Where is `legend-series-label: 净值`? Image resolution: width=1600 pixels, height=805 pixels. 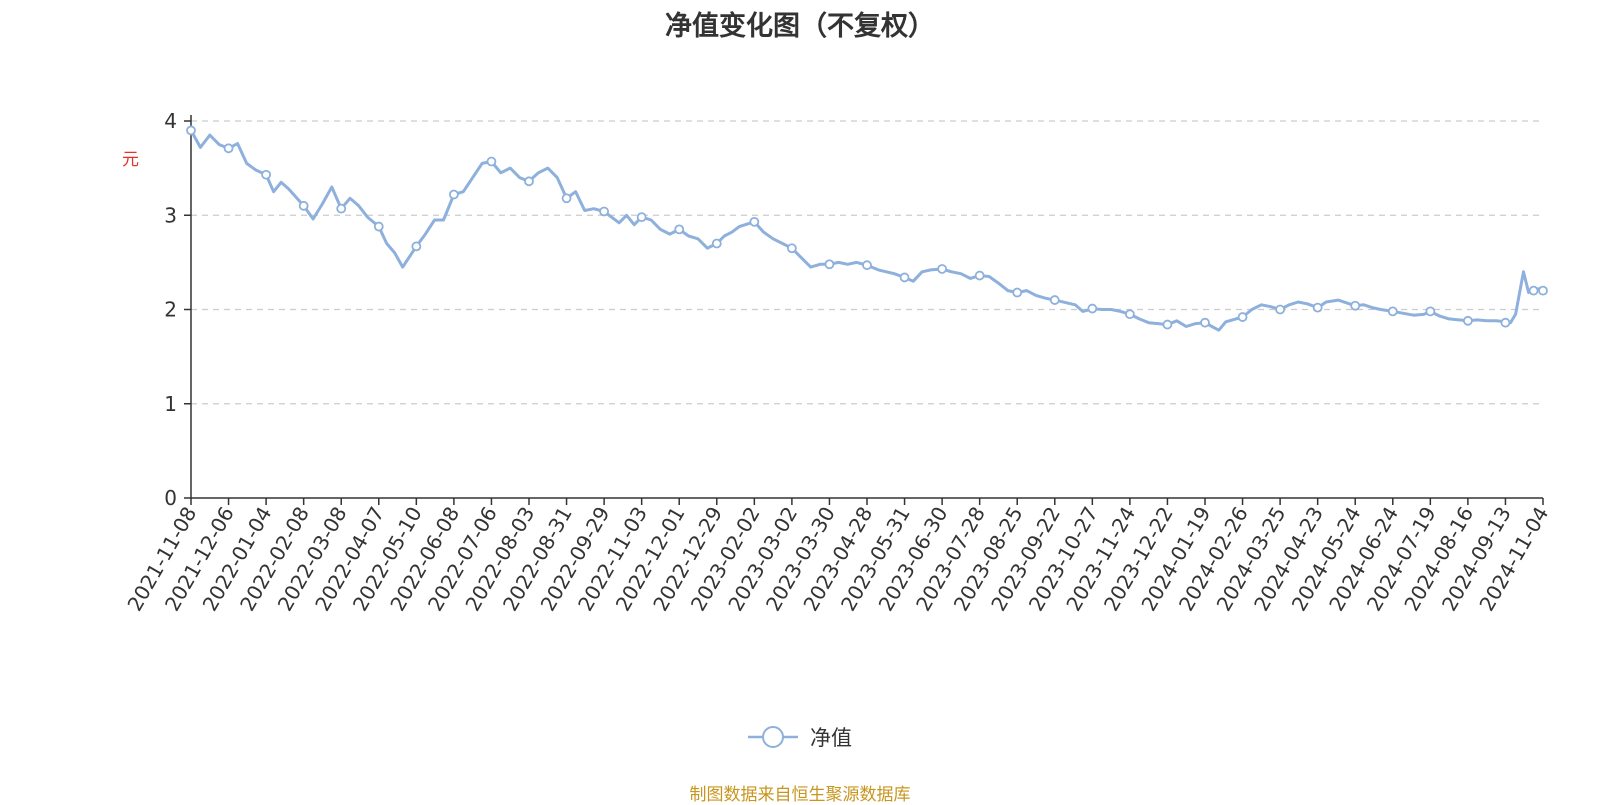
legend-series-label: 净值 is located at coordinates (831, 738).